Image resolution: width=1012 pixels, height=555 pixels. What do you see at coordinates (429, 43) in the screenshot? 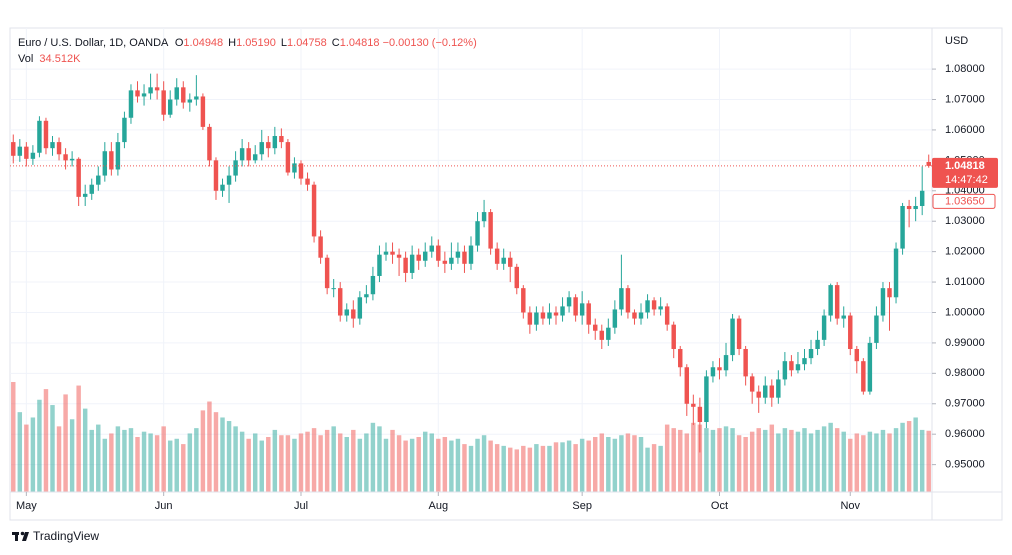
I see `change: −0.00130 (−0.12%)` at bounding box center [429, 43].